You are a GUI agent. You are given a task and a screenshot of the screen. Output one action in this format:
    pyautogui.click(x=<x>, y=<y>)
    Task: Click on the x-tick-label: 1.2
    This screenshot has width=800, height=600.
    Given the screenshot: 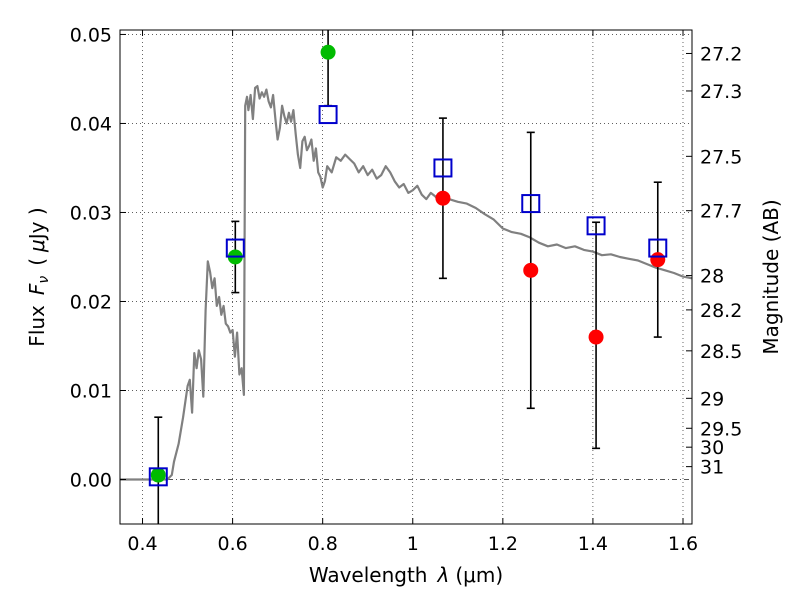 What is the action you would take?
    pyautogui.click(x=503, y=544)
    